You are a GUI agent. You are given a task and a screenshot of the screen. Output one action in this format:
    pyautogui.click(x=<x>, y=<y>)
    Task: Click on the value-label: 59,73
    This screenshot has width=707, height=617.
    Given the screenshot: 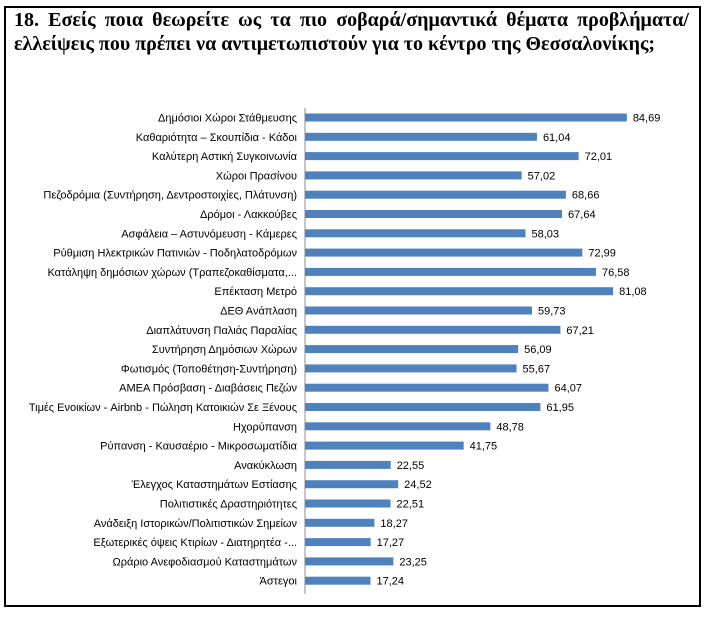 What is the action you would take?
    pyautogui.click(x=552, y=312)
    